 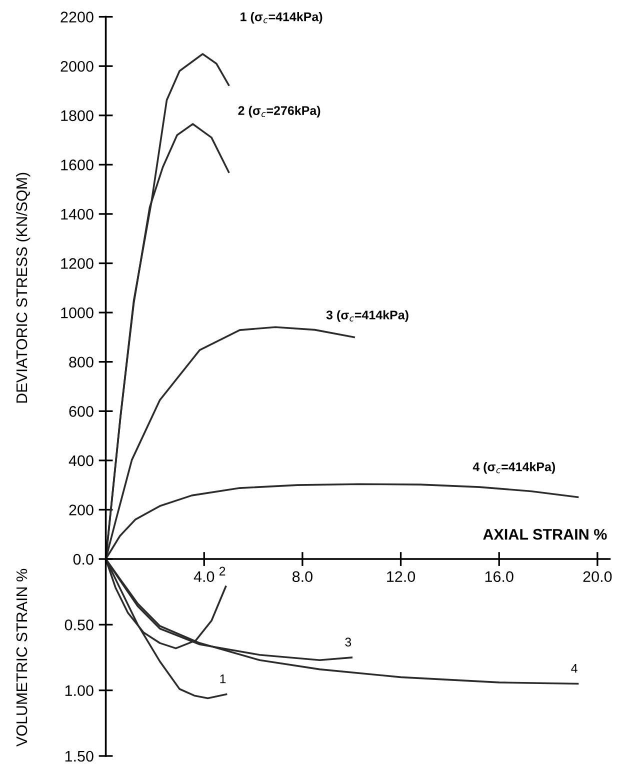 What do you see at coordinates (597, 576) in the screenshot?
I see `x-tick-label: 20.0` at bounding box center [597, 576].